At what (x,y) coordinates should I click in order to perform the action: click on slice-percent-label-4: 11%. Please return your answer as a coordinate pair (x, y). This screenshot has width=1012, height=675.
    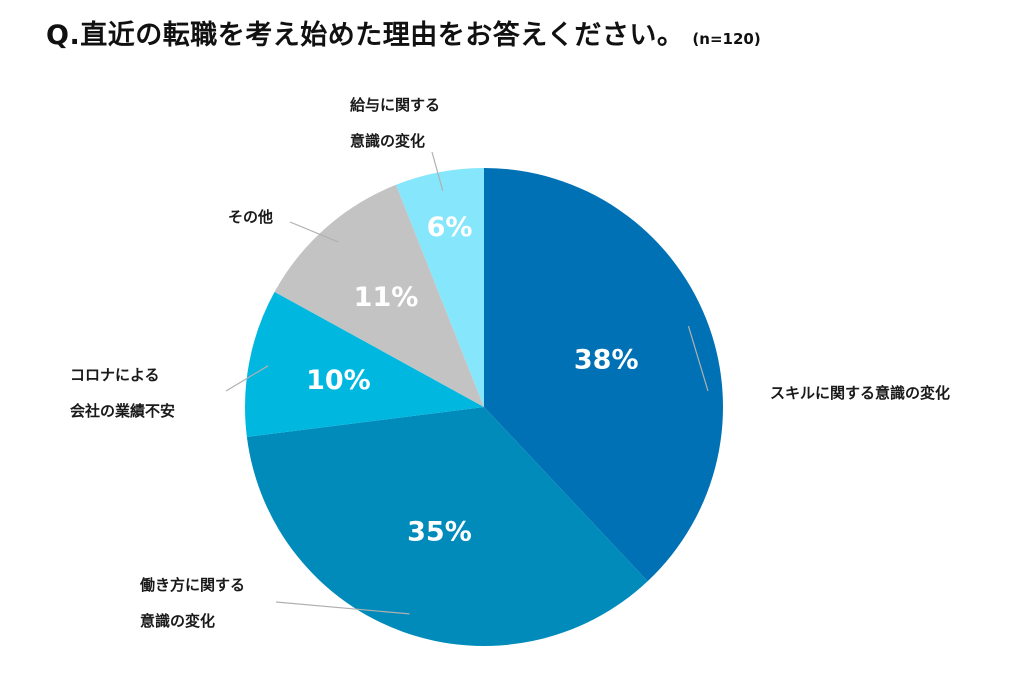
    Looking at the image, I should click on (386, 297).